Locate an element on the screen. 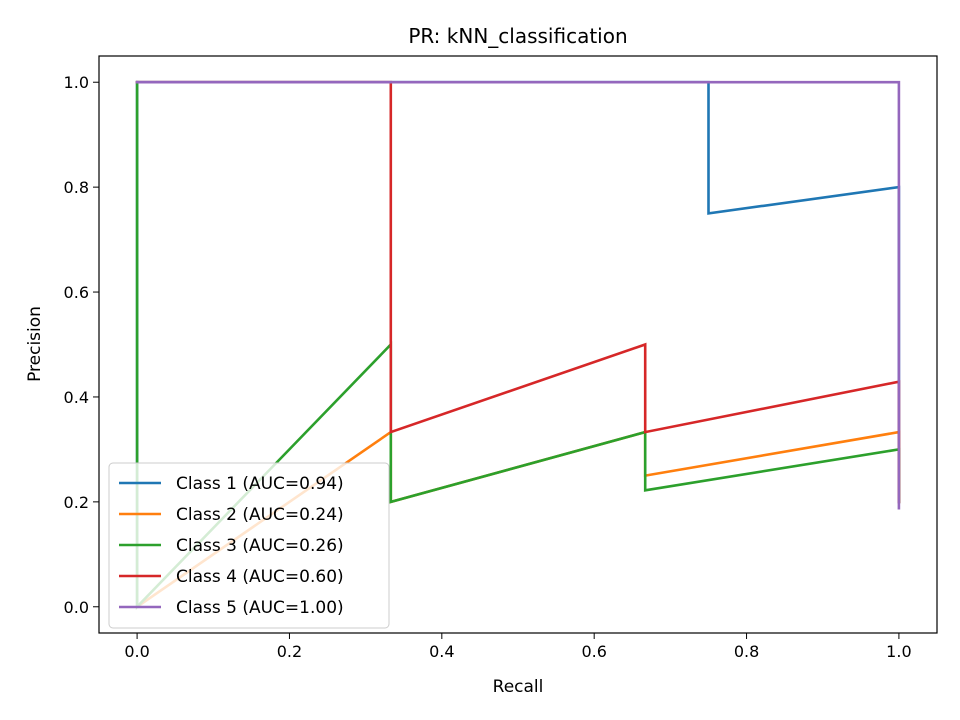 The height and width of the screenshot is (720, 960). y-tick-label: 0.4 is located at coordinates (76, 397).